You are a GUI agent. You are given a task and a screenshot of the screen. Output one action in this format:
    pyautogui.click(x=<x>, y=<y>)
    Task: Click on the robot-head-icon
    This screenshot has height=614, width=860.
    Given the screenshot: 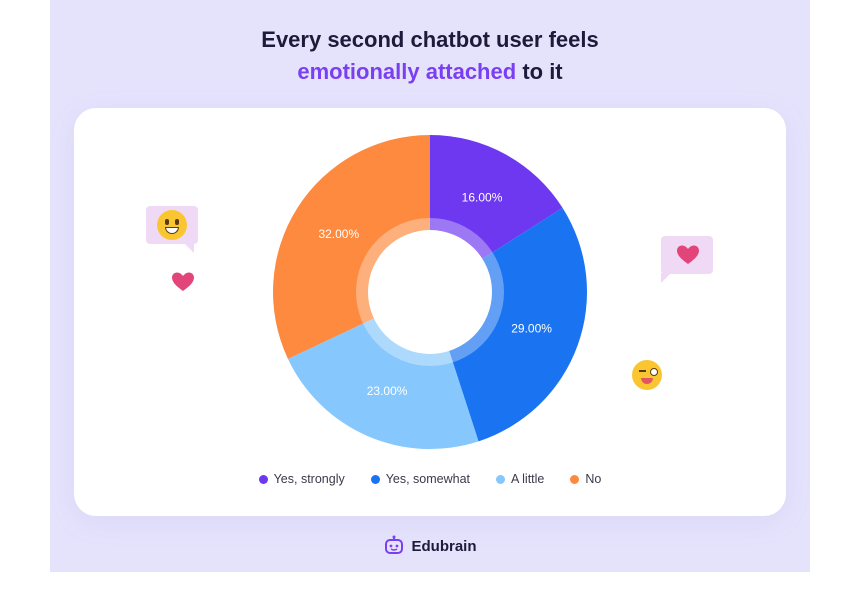 What is the action you would take?
    pyautogui.click(x=394, y=544)
    